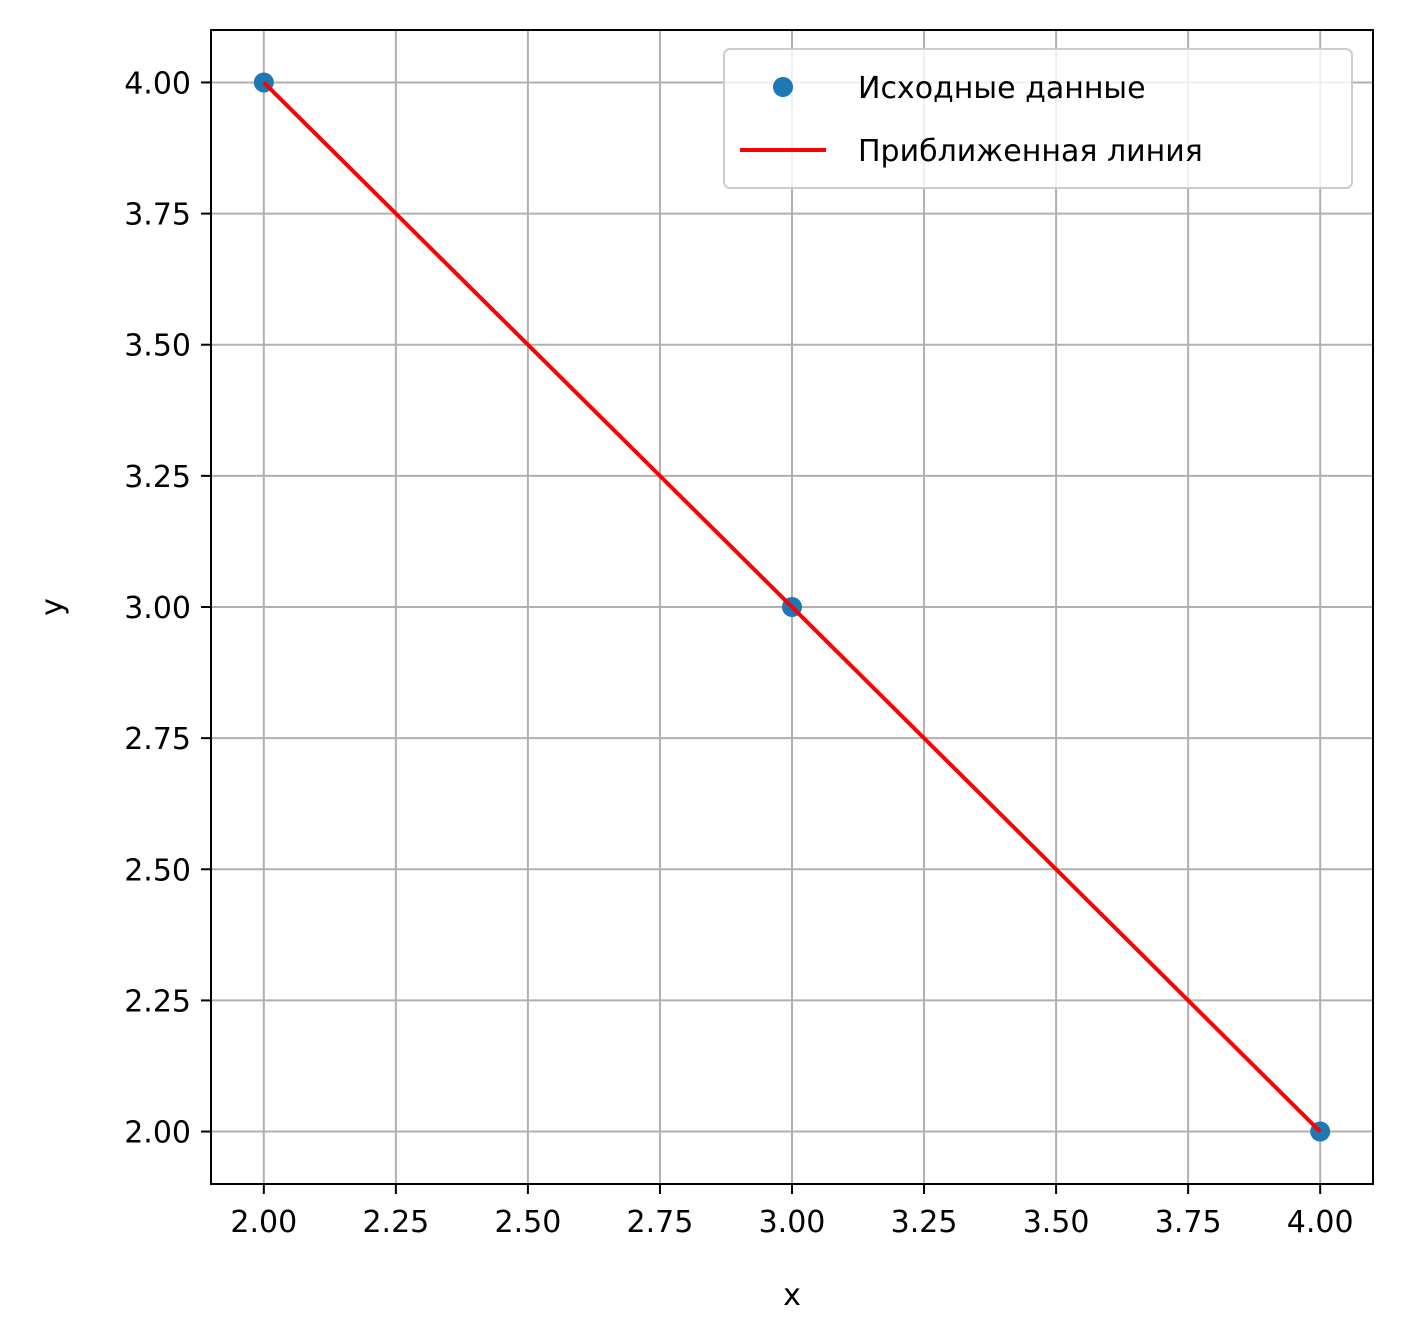  I want to click on y-tick-label: 2.75, so click(157, 739).